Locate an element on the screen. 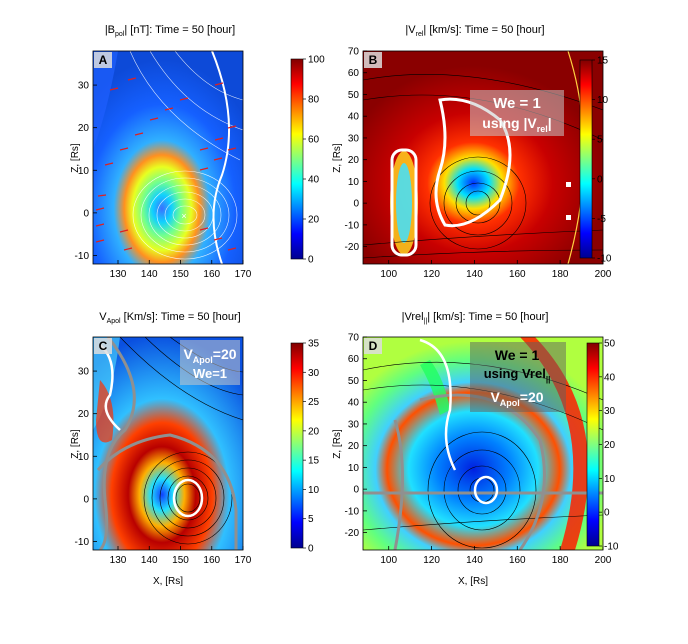 This screenshot has height=644, width=688. panel-c-colorbar-label: 30 is located at coordinates (314, 373).